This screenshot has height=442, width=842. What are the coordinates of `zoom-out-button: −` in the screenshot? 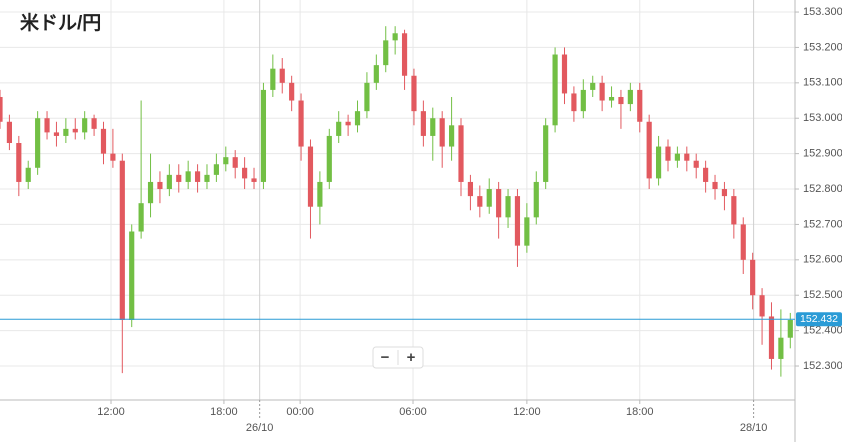 It's located at (385, 357).